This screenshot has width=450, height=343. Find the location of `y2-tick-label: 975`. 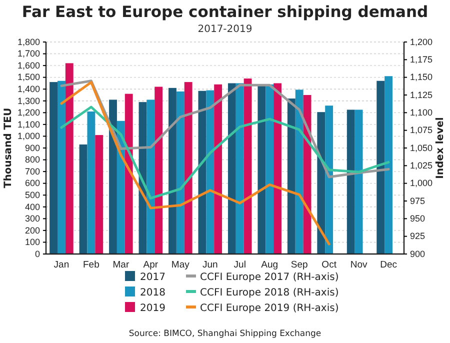

y2-tick-label: 975 is located at coordinates (418, 201).